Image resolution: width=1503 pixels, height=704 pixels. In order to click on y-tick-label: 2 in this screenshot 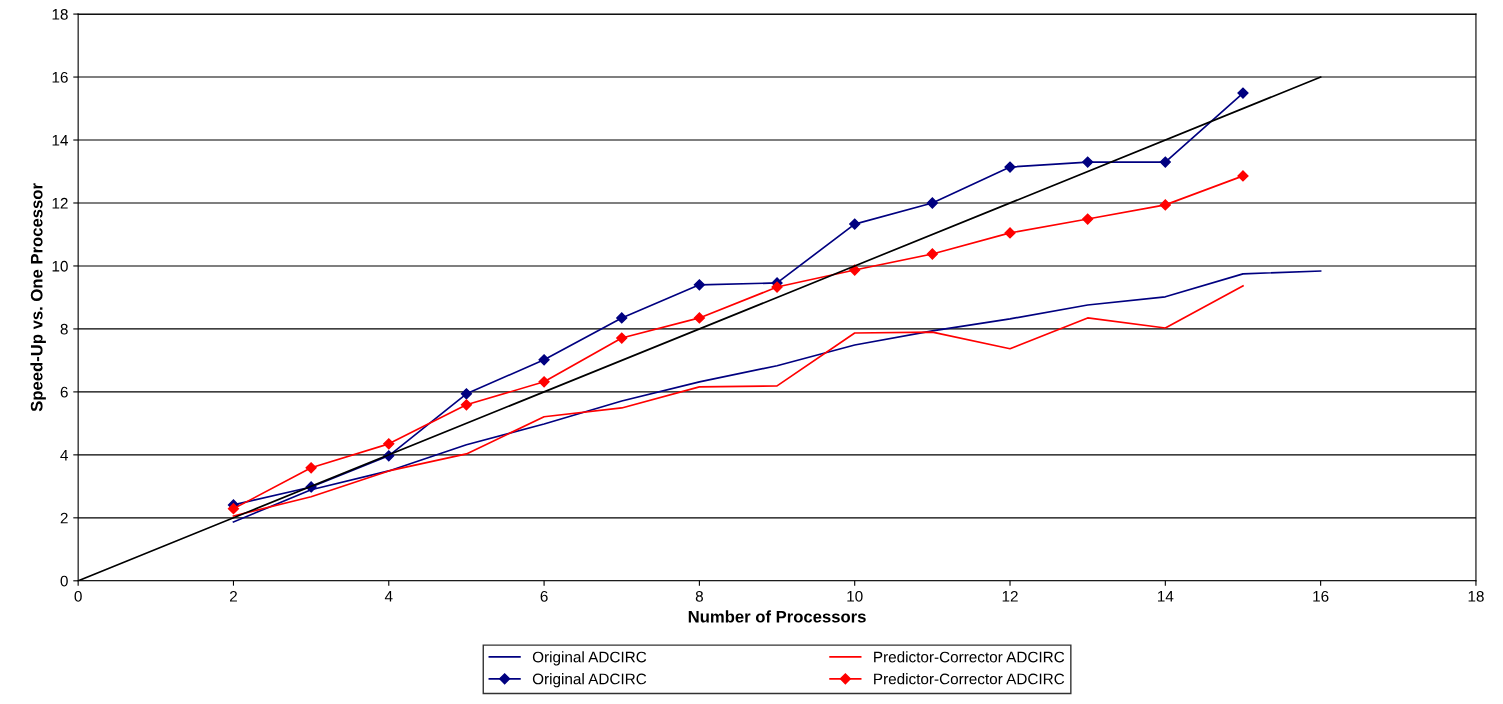, I will do `click(64, 518)`.